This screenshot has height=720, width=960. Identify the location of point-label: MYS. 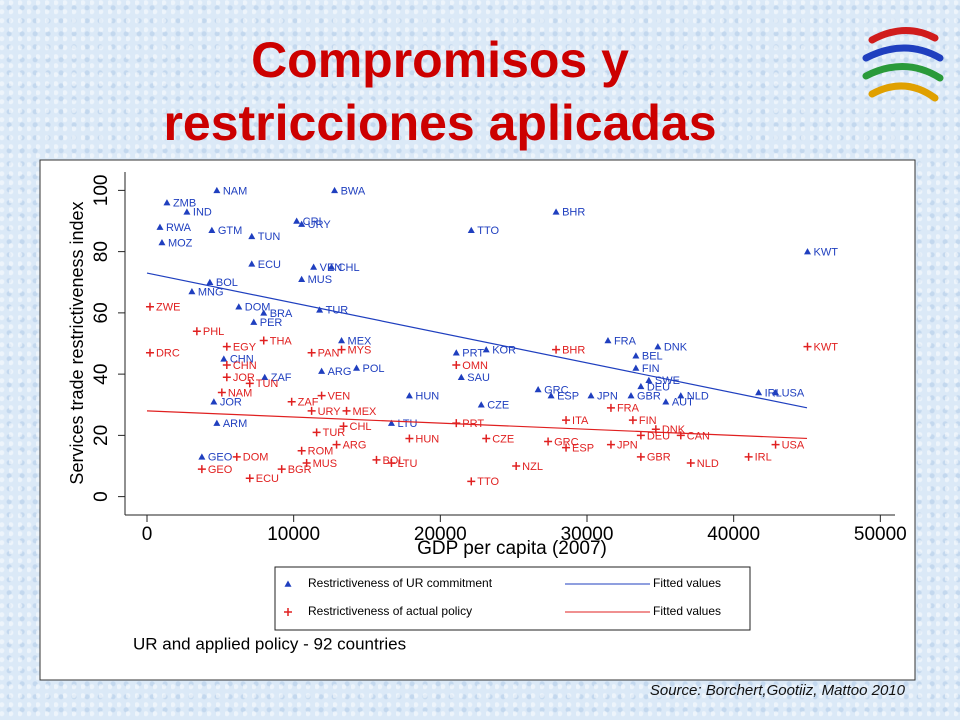
(360, 351).